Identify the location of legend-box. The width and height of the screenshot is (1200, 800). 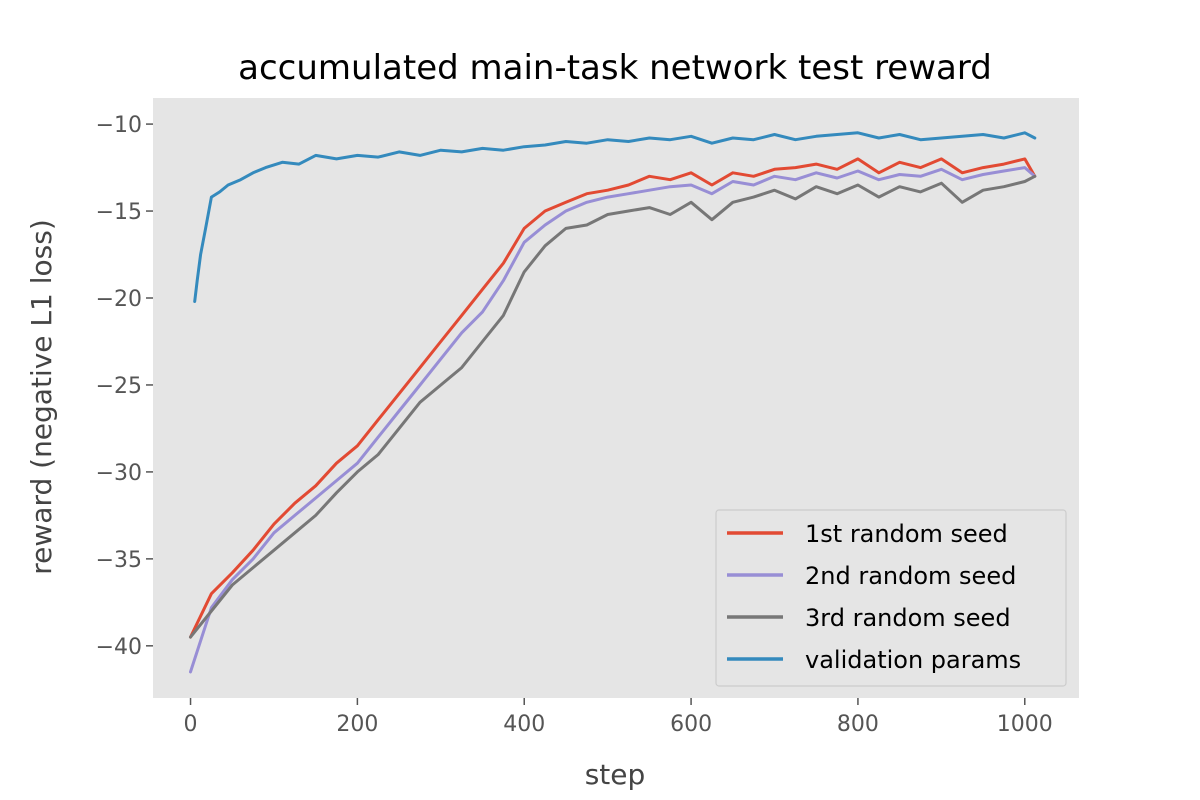
(891, 598).